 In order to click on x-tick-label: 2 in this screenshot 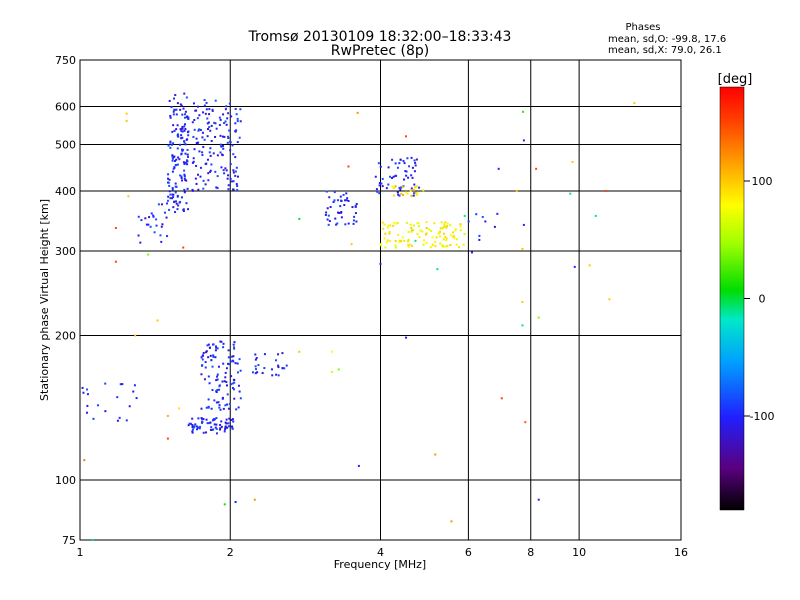, I will do `click(230, 552)`.